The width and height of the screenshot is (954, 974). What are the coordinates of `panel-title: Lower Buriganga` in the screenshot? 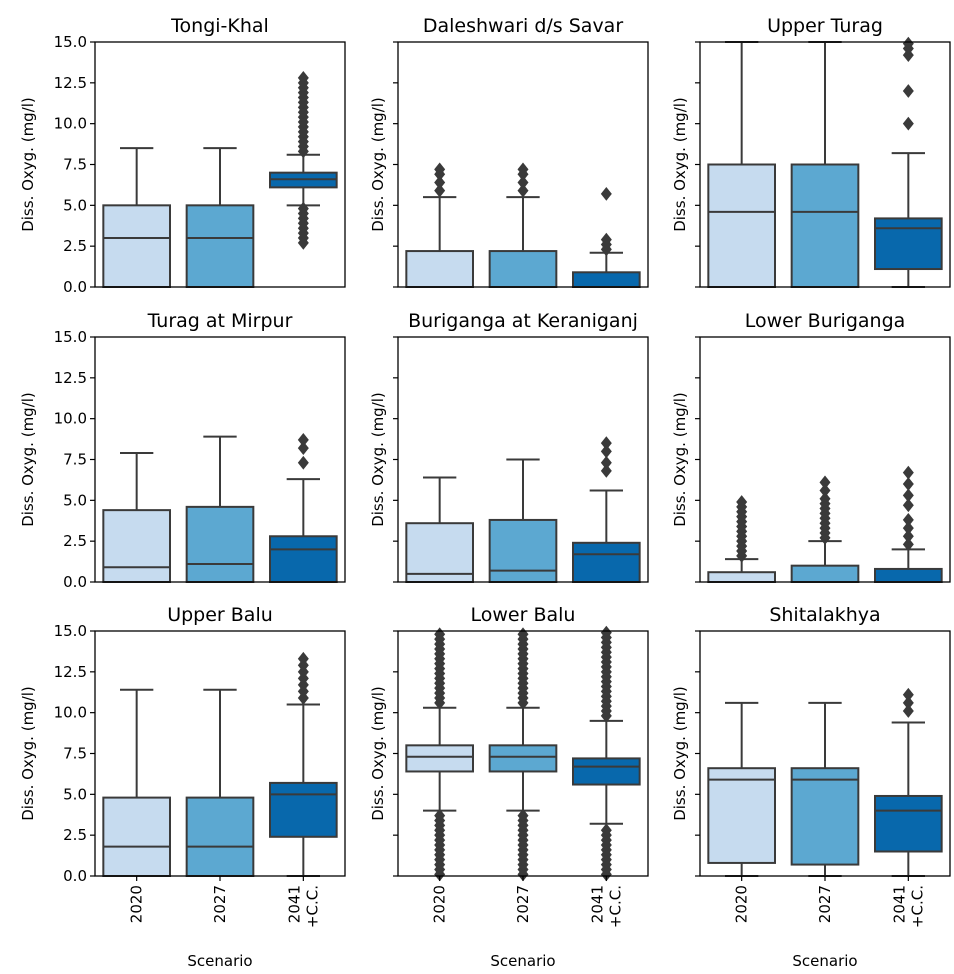 It's located at (825, 321).